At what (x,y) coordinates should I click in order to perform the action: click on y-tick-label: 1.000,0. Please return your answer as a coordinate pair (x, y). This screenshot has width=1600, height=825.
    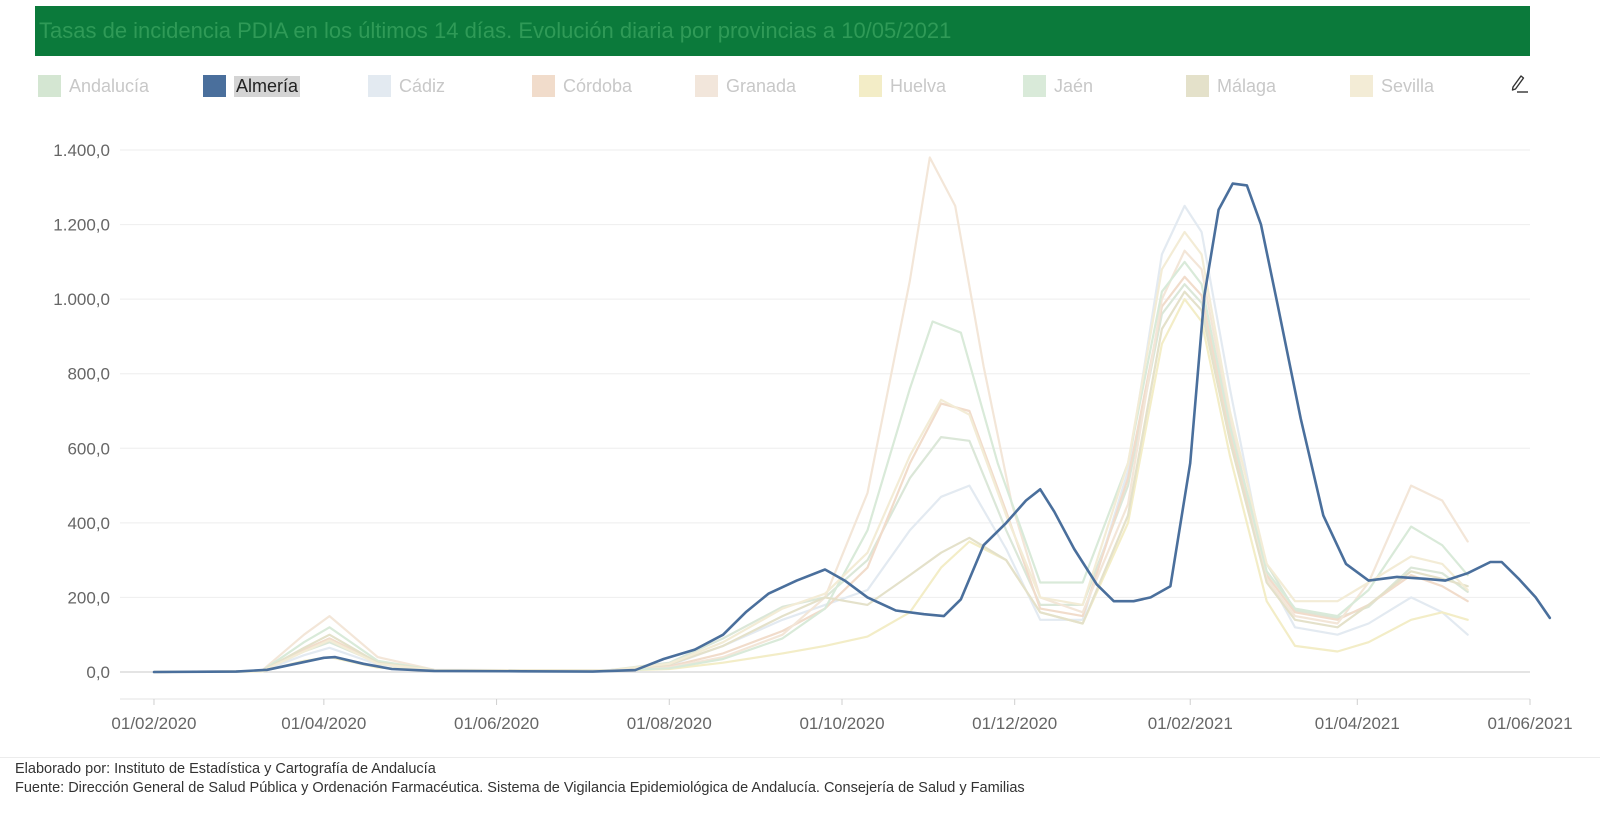
    Looking at the image, I should click on (81, 299).